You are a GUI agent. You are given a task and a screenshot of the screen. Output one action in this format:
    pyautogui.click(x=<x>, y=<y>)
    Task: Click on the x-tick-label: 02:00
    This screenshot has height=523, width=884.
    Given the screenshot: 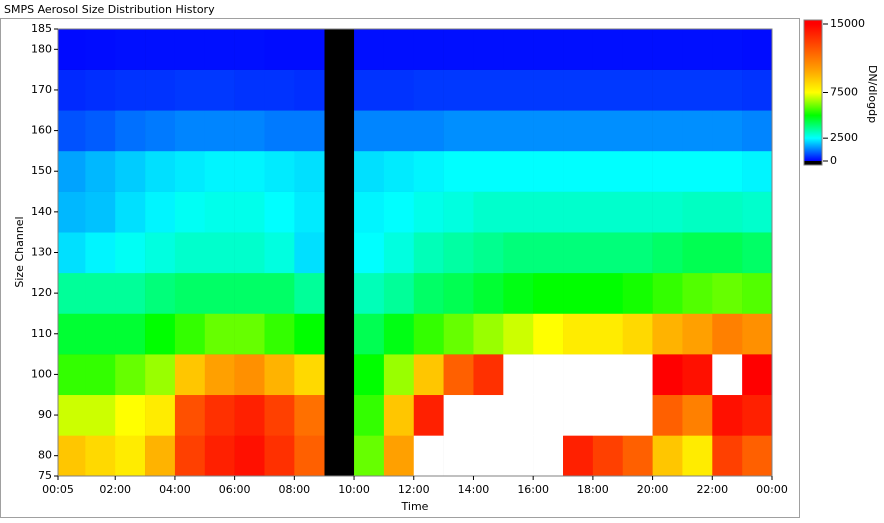 What is the action you would take?
    pyautogui.click(x=115, y=489)
    